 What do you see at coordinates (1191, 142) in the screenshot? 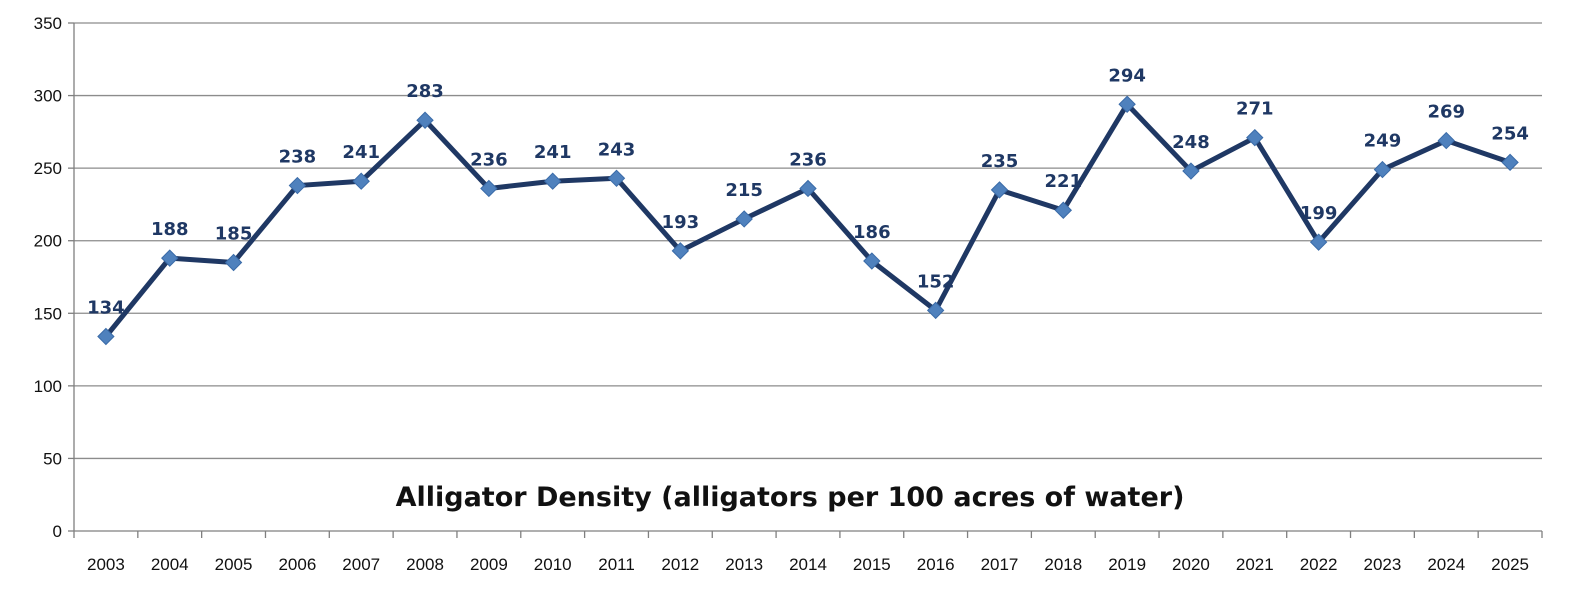
I see `data-label: 248` at bounding box center [1191, 142].